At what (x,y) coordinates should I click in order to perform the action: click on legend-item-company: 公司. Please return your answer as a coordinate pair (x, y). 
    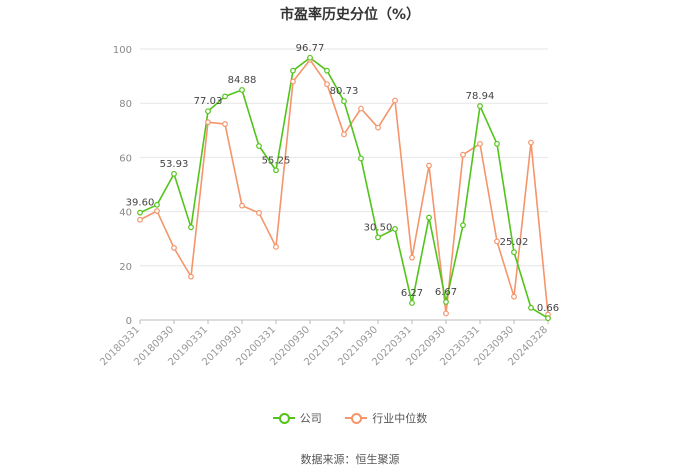
    Looking at the image, I should click on (297, 418).